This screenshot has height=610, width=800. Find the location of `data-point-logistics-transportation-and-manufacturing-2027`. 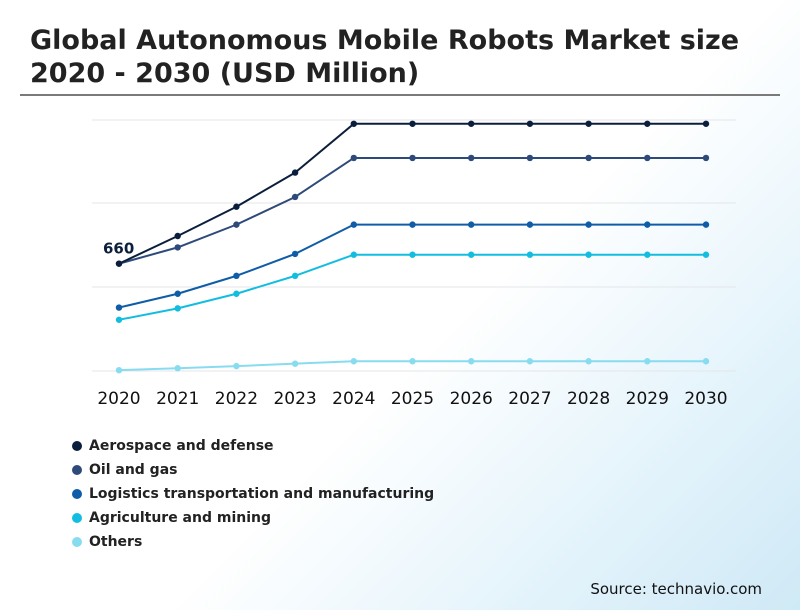

data-point-logistics-transportation-and-manufacturing-2027 is located at coordinates (530, 224).